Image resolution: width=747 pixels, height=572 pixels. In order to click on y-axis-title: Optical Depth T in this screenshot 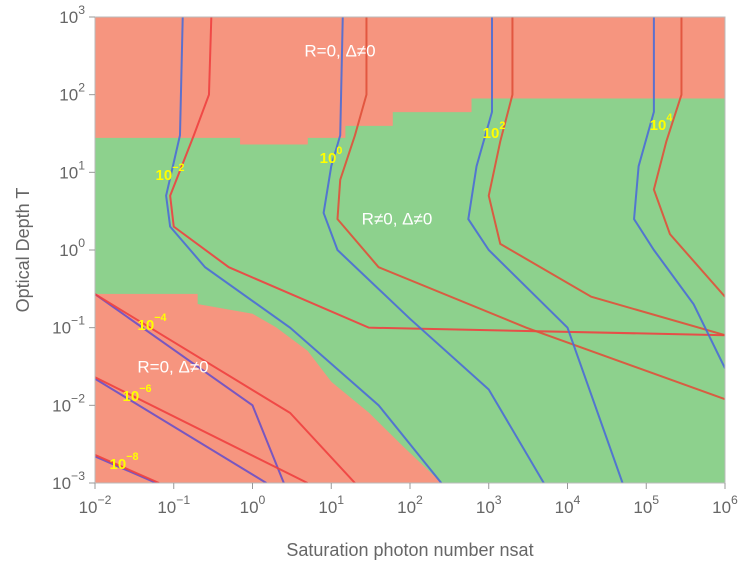, I will do `click(23, 250)`.